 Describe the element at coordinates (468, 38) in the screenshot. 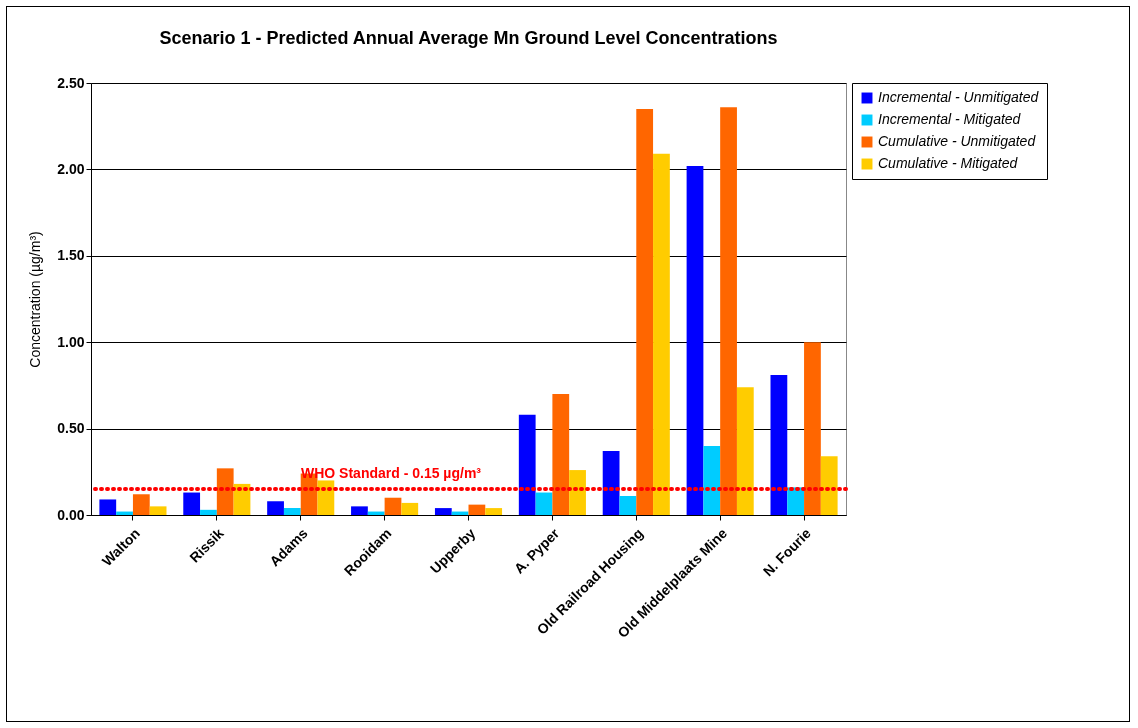

I see `chart-title: Scenario 1 - Predicted Annual Average Mn Ground Level Concentrations` at that location.